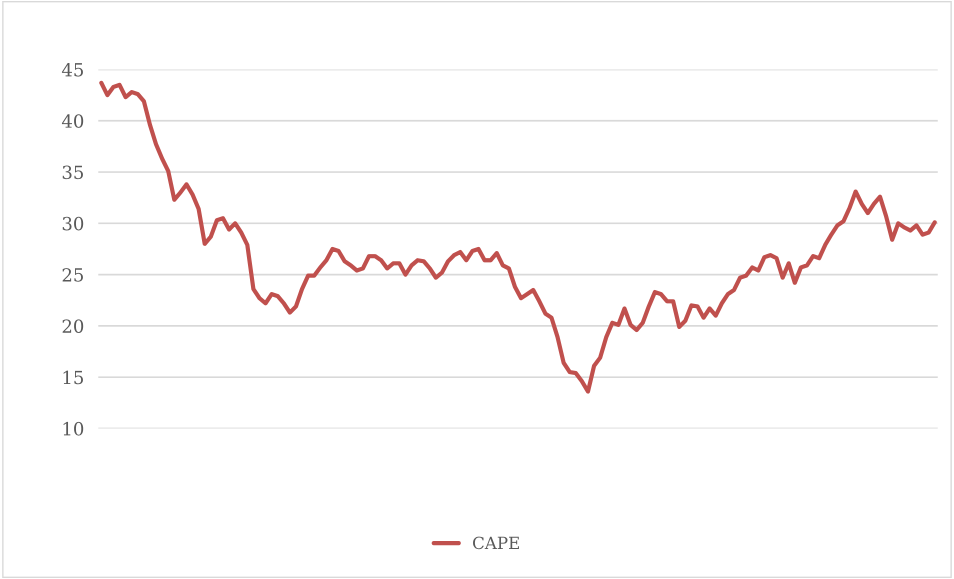 The image size is (954, 579). Describe the element at coordinates (72, 173) in the screenshot. I see `y-tick-label: 35` at that location.